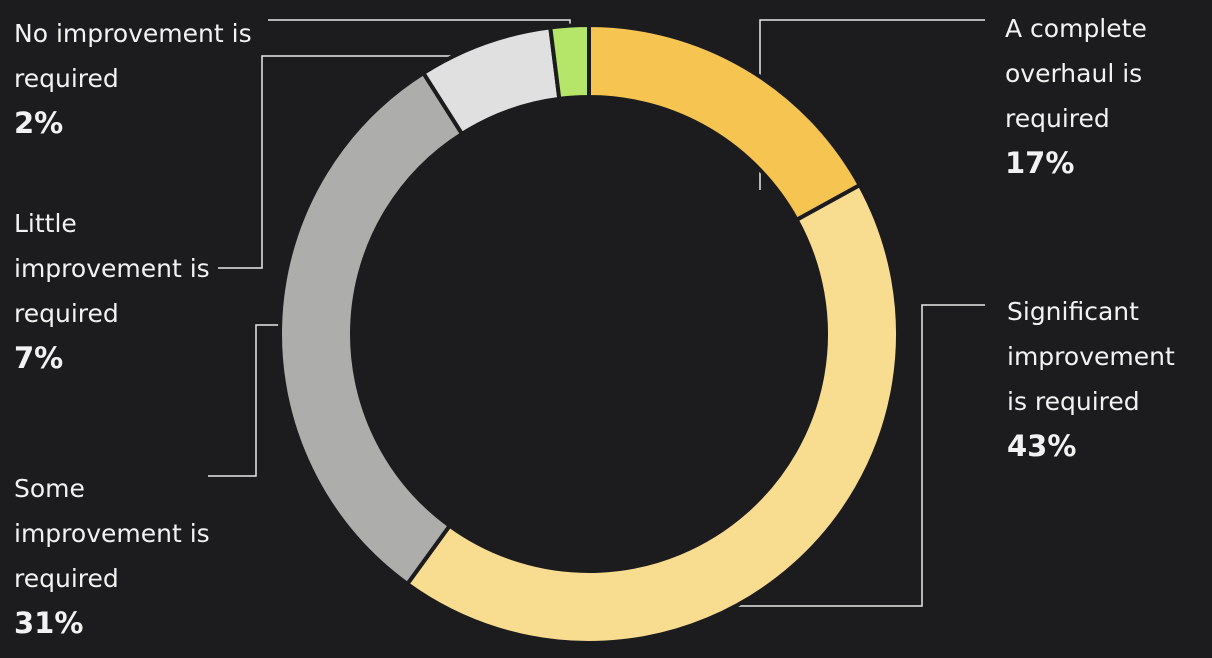  What do you see at coordinates (1091, 356) in the screenshot?
I see `category-name: Significant improvement is required` at bounding box center [1091, 356].